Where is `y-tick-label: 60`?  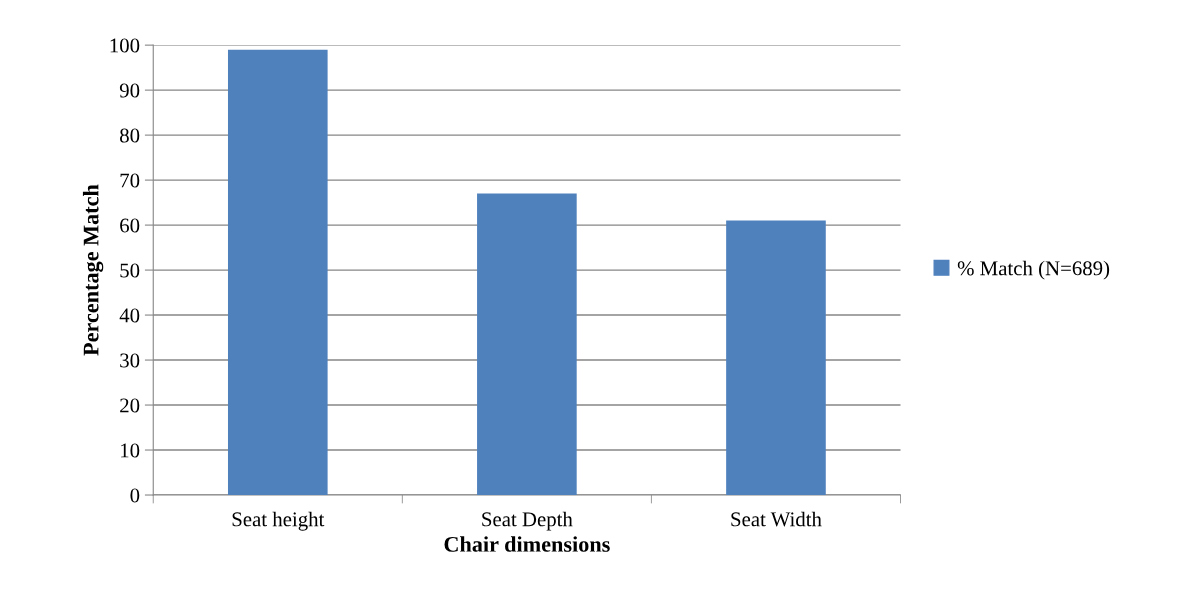
y-tick-label: 60 is located at coordinates (130, 225).